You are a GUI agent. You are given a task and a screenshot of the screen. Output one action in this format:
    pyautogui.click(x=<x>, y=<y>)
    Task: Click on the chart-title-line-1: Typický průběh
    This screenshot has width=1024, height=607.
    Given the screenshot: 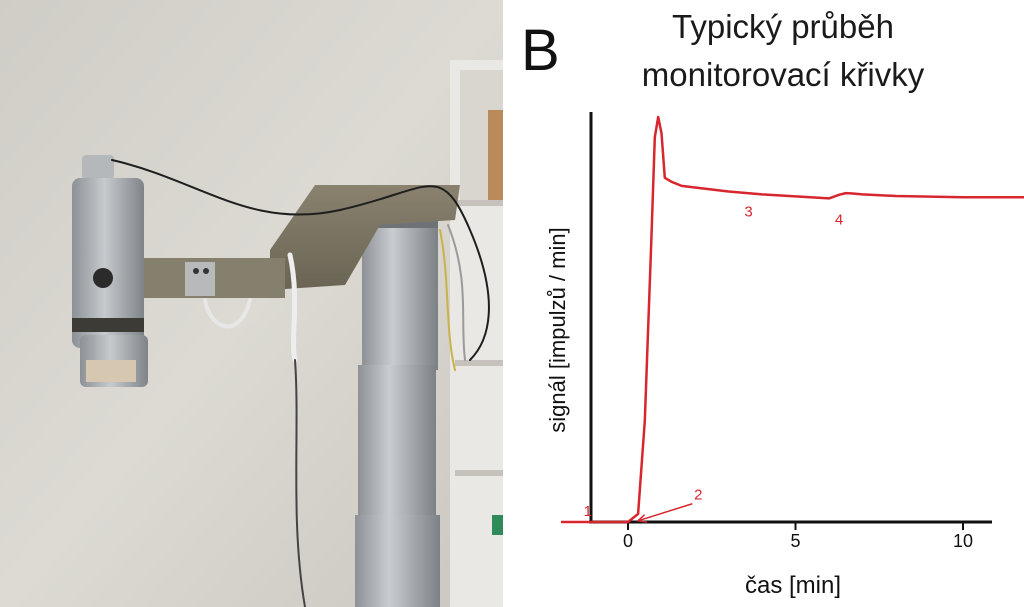 What is the action you would take?
    pyautogui.click(x=783, y=26)
    